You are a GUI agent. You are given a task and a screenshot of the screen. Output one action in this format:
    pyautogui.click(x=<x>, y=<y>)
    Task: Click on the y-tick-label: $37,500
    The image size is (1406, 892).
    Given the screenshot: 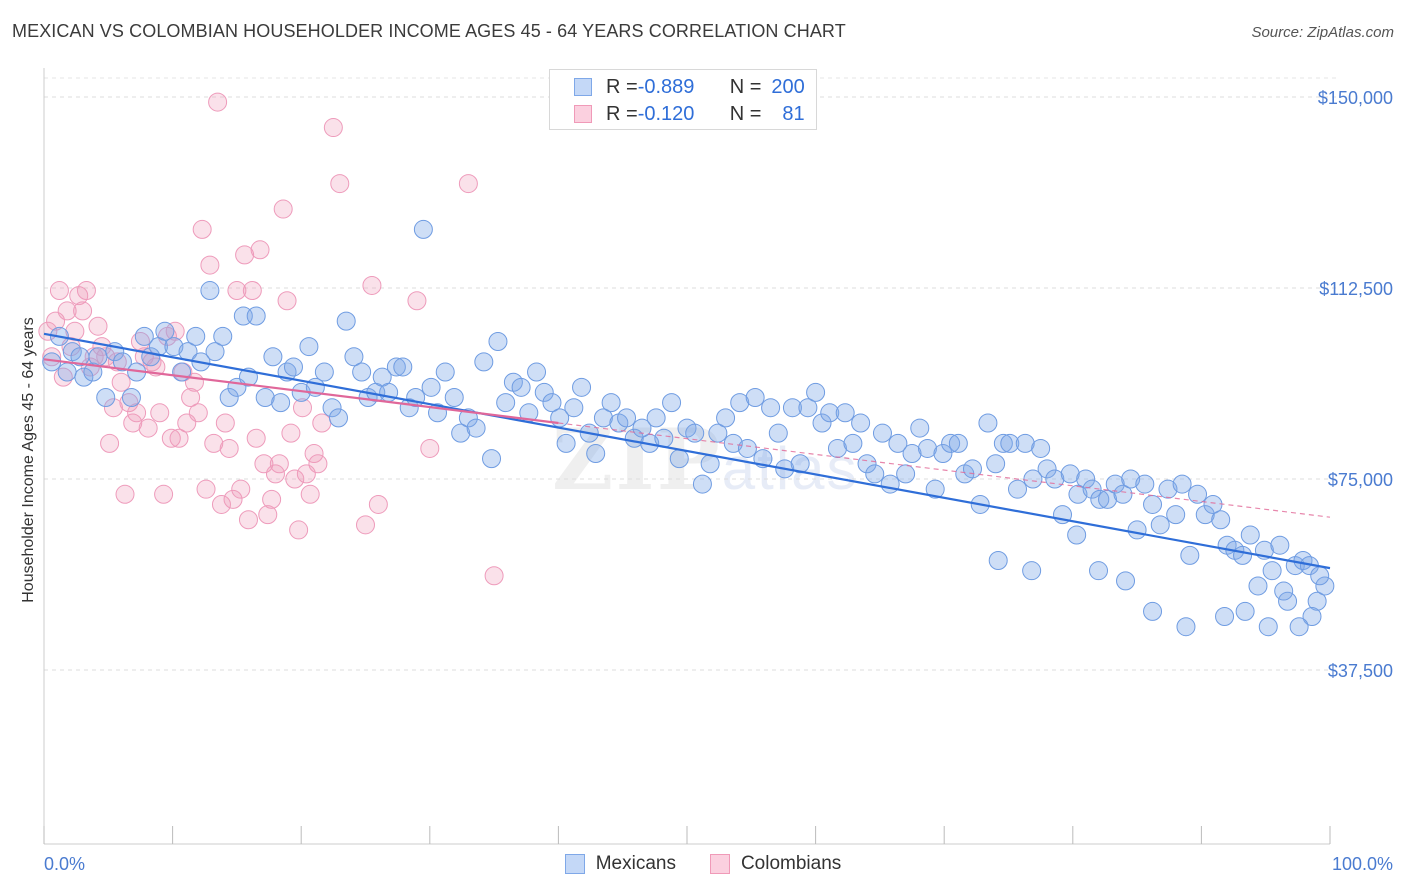 What is the action you would take?
    pyautogui.click(x=1360, y=671)
    